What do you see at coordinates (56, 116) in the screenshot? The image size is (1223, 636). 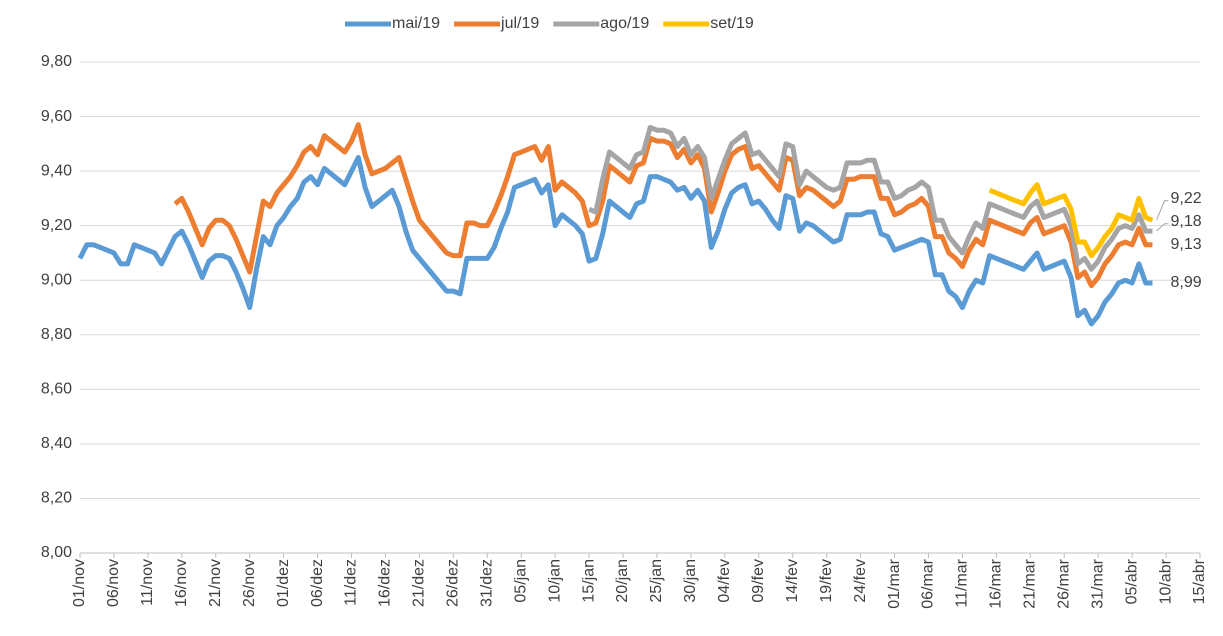 I see `y-tick-label: 9,60` at bounding box center [56, 116].